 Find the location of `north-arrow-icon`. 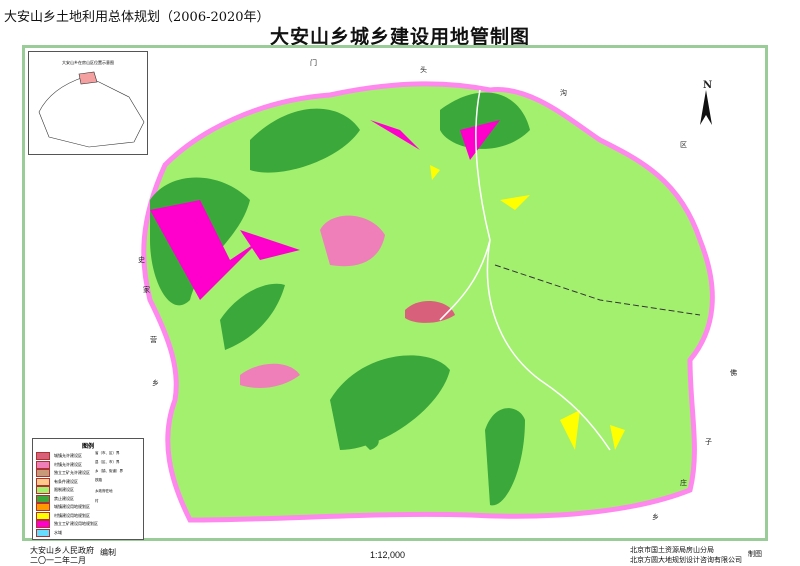

north-arrow-icon is located at coordinates (706, 107).